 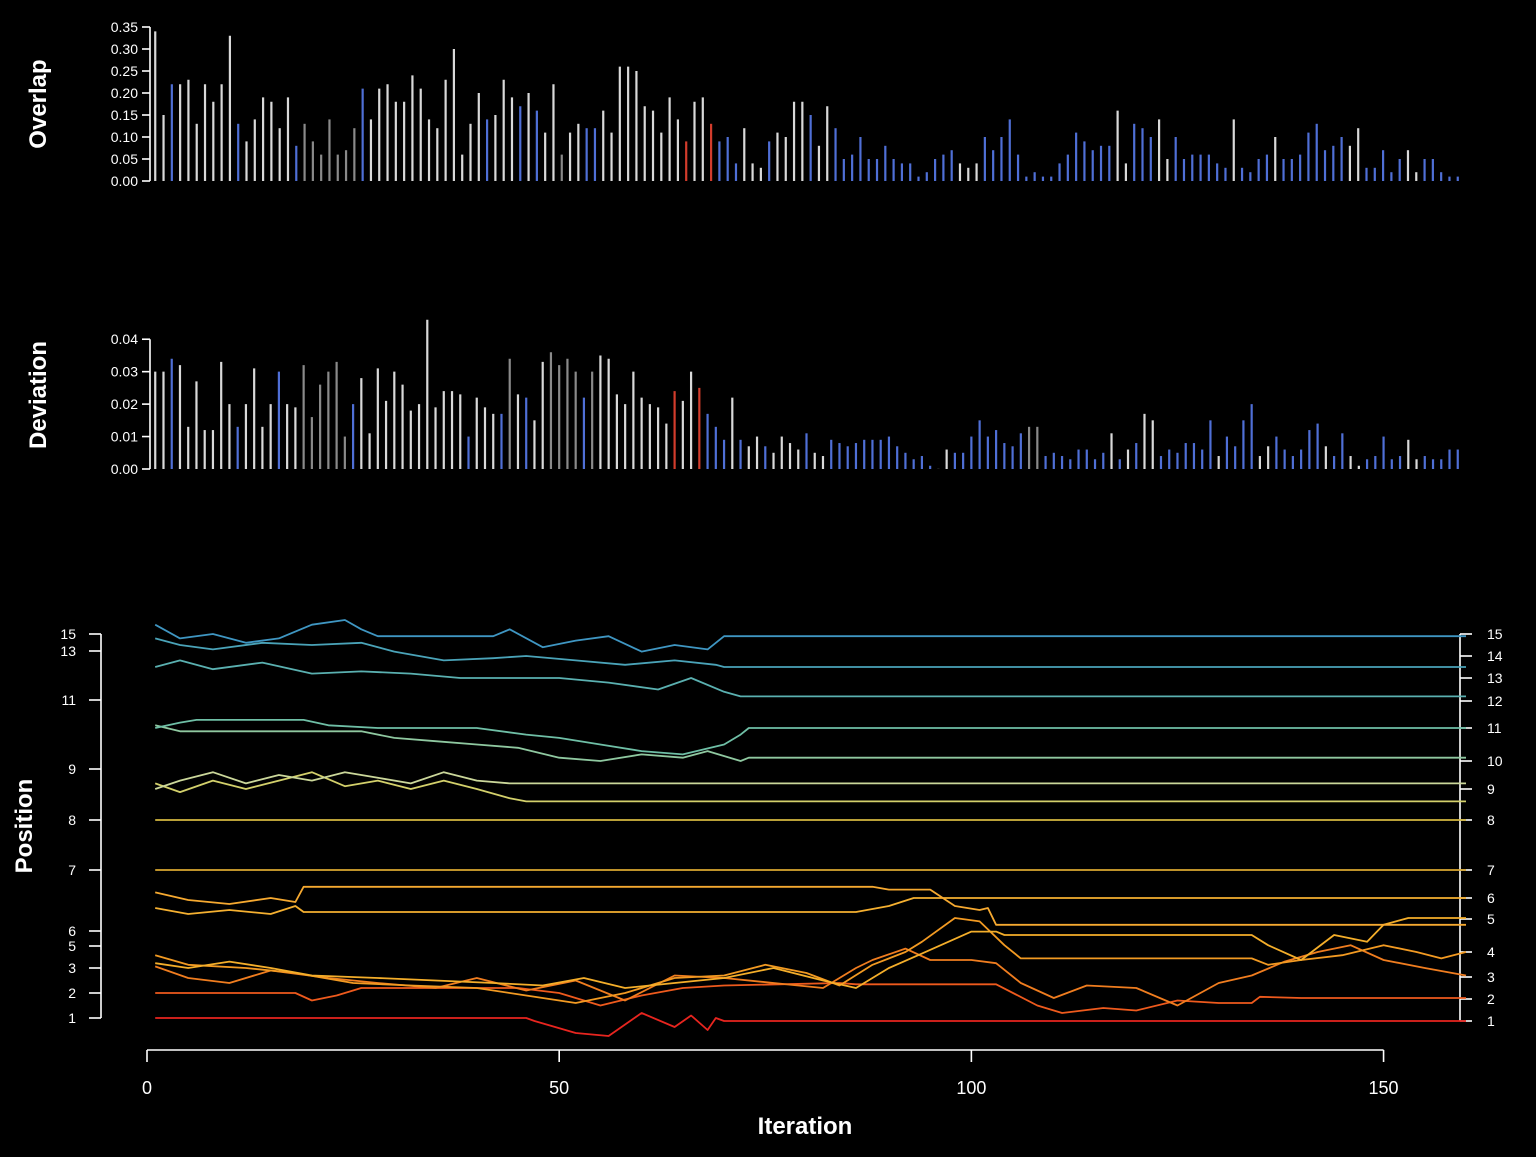 I want to click on overlap-bars, so click(x=806, y=106).